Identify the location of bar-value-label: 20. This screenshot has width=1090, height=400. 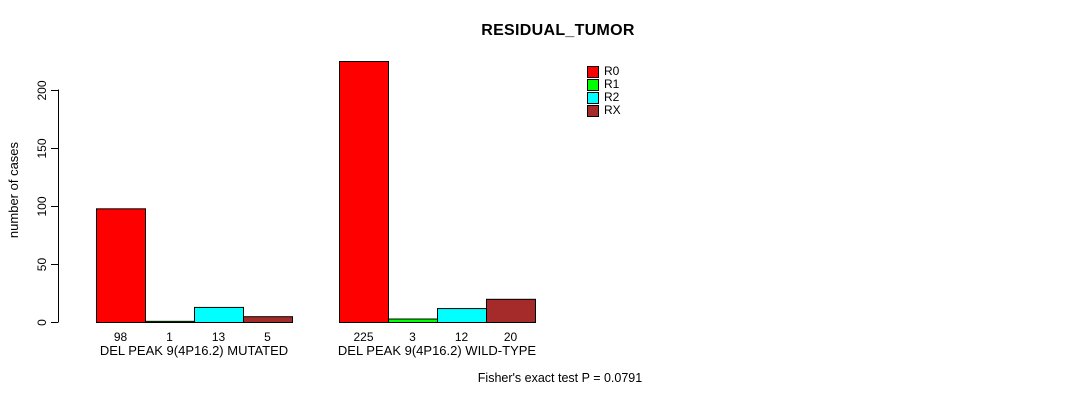
(511, 337).